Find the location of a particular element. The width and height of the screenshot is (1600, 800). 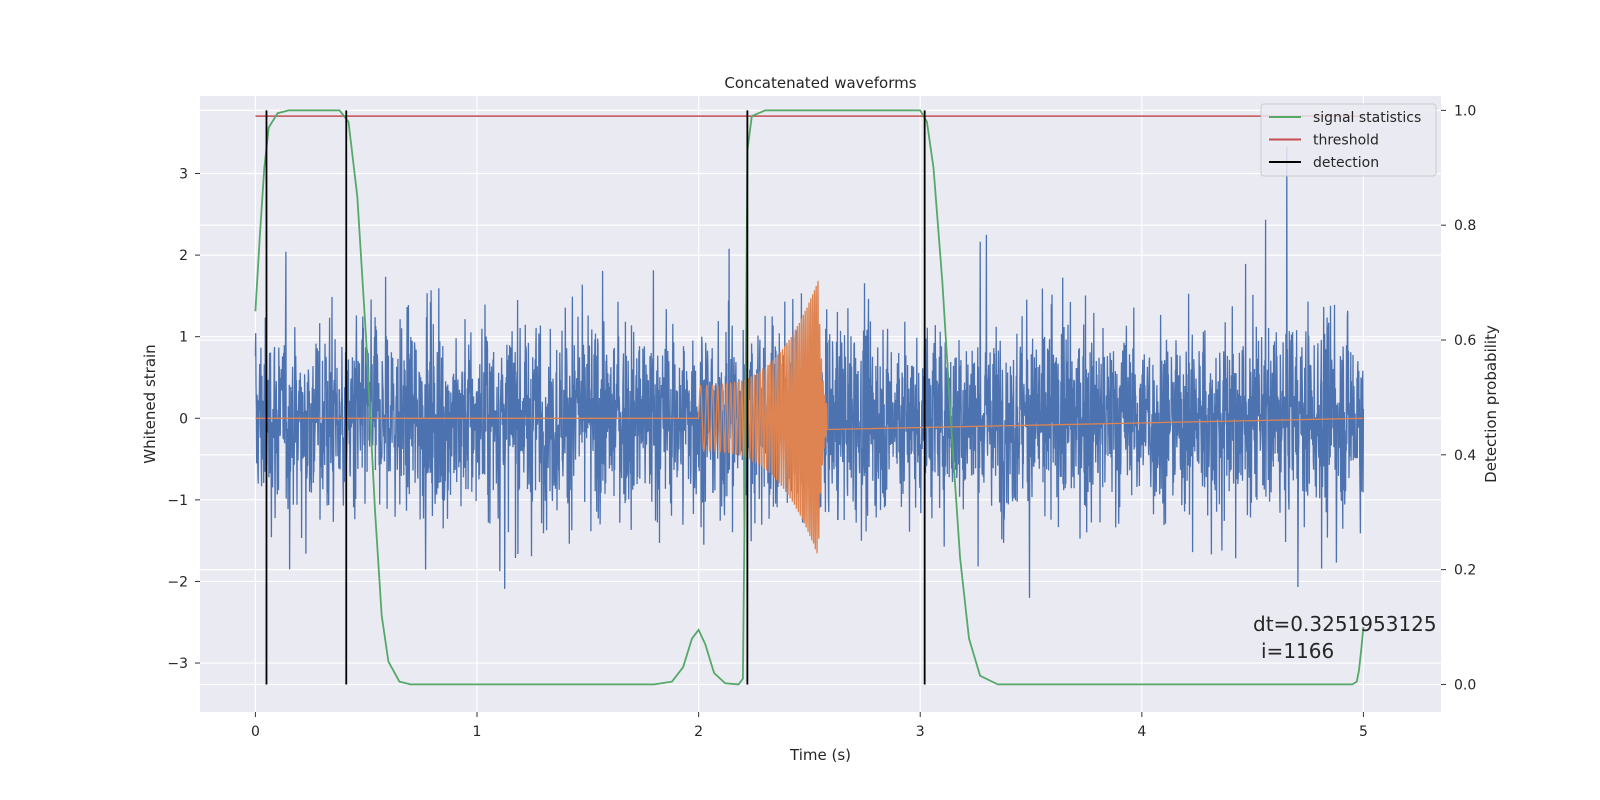

legend: signal statistics threshold detection is located at coordinates (1348, 140).